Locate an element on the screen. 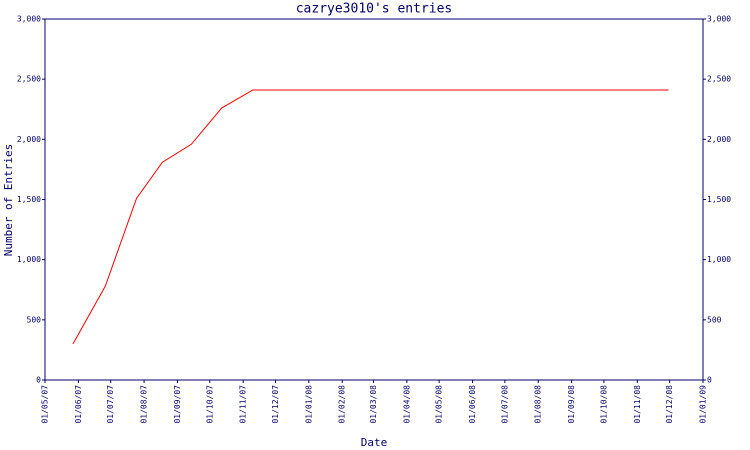 The width and height of the screenshot is (750, 450). x-axis-label: Date is located at coordinates (374, 442).